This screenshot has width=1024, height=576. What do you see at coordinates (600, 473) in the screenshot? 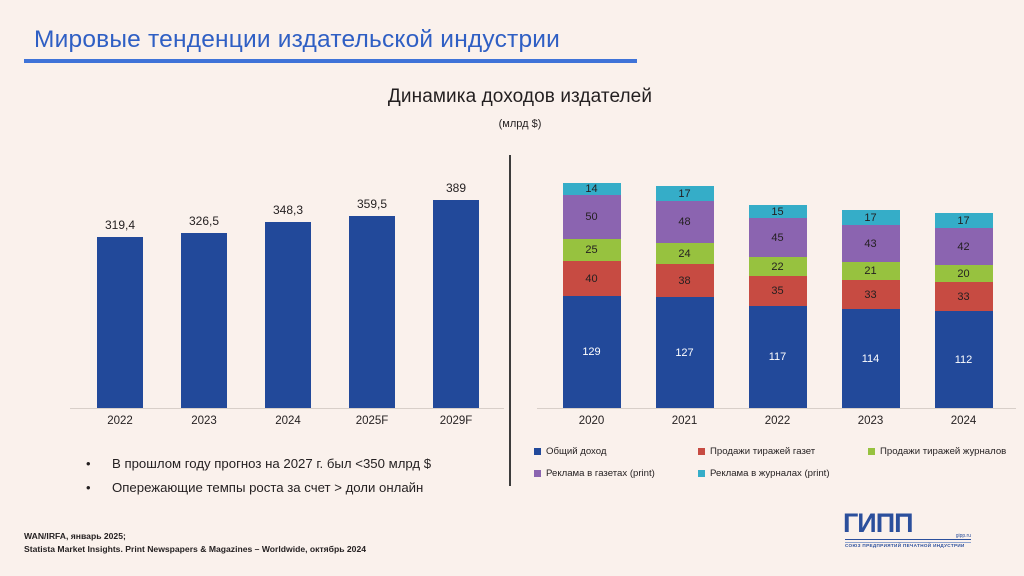
I see `legend-label: Реклама в газетах (print)` at bounding box center [600, 473].